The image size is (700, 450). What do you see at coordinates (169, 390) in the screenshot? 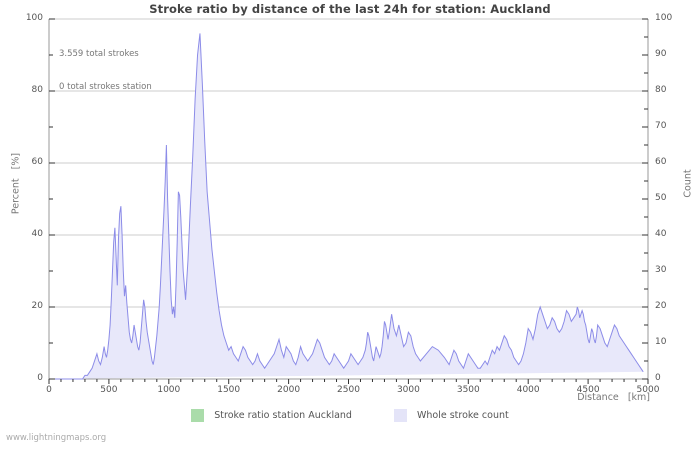
I see `x-tick-label: 1000` at bounding box center [169, 390].